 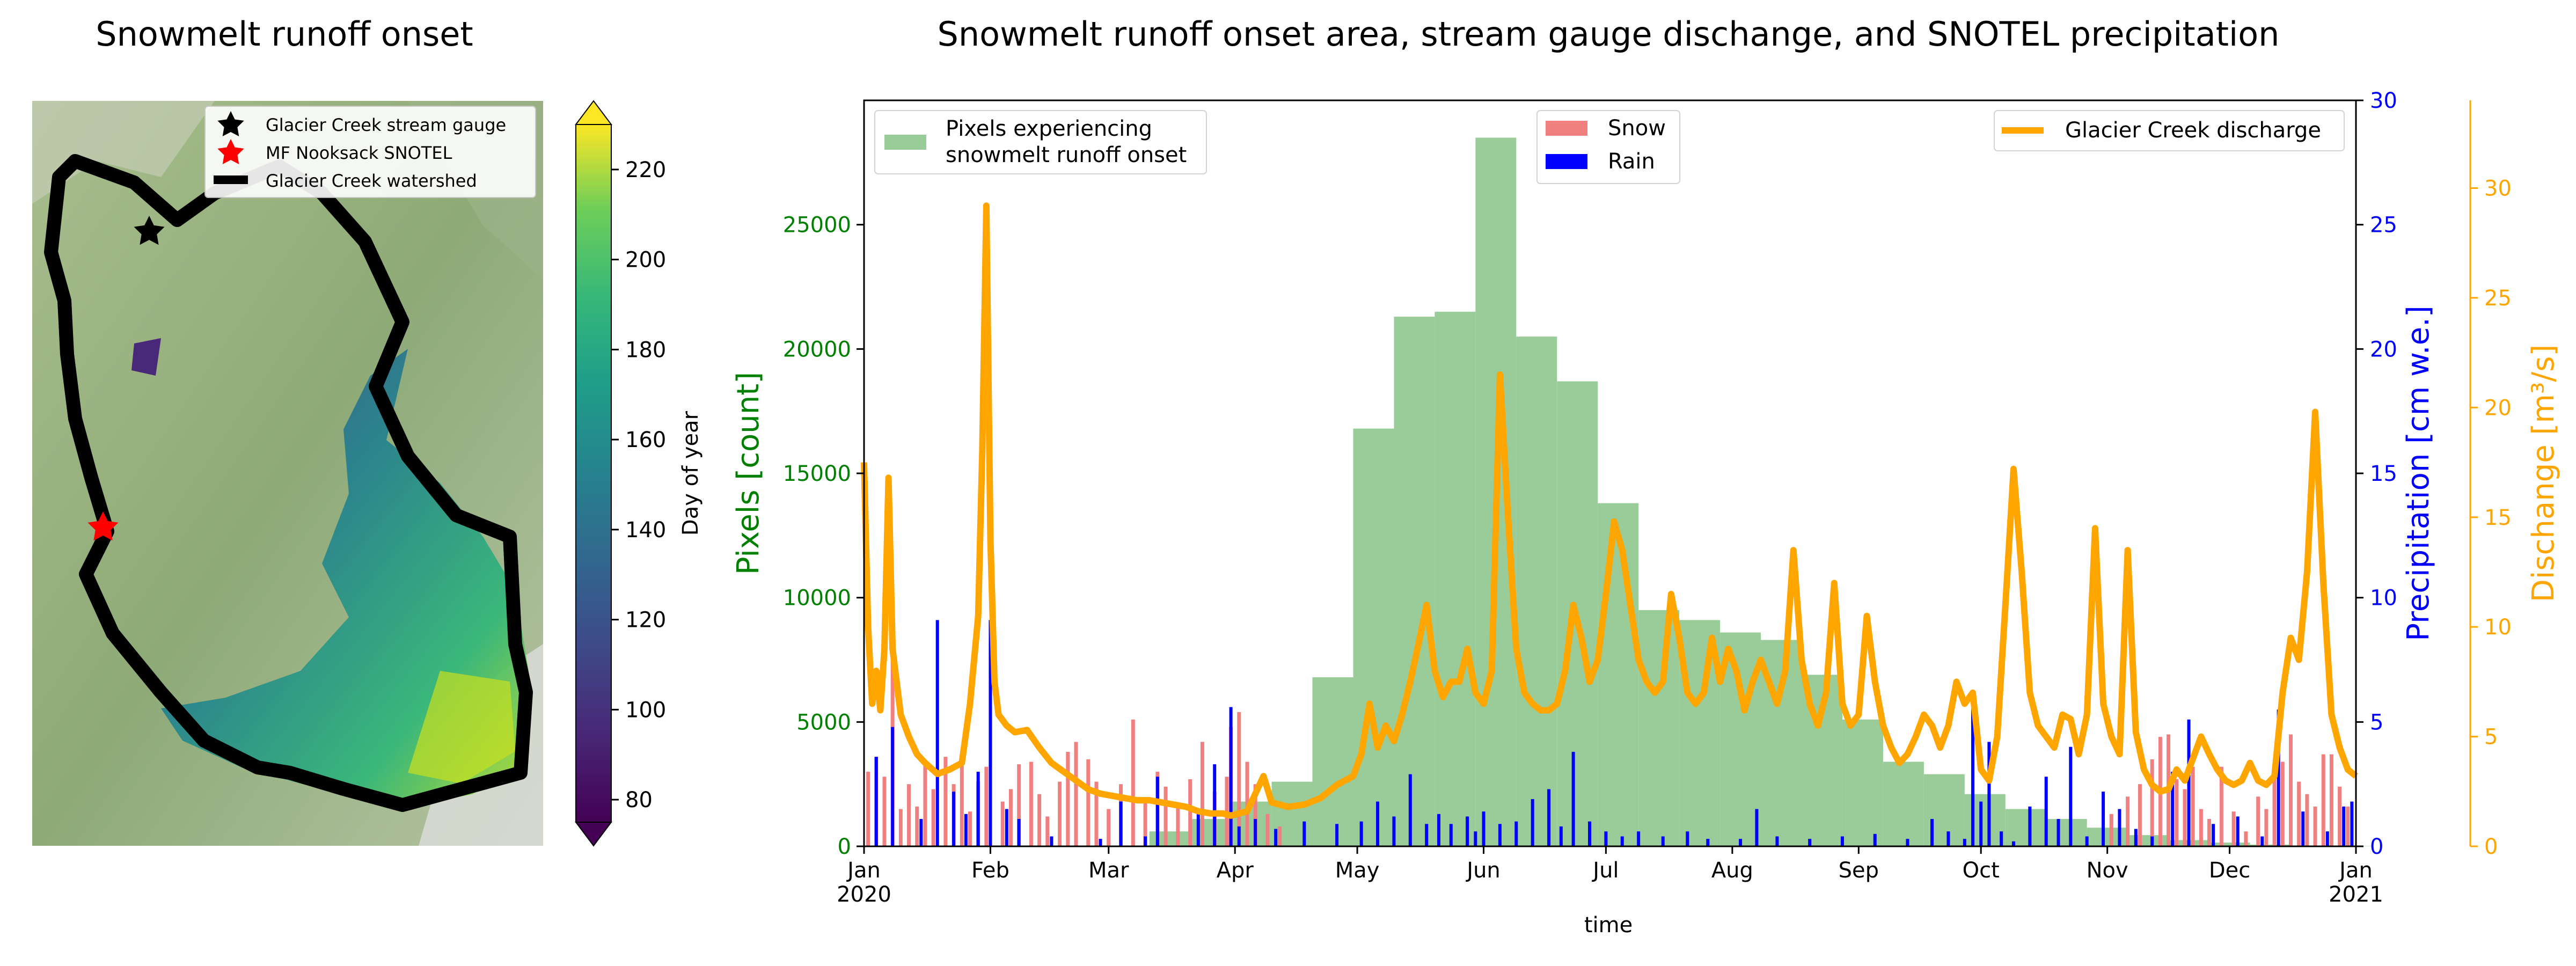 I want to click on gauge-star, so click(x=149, y=230).